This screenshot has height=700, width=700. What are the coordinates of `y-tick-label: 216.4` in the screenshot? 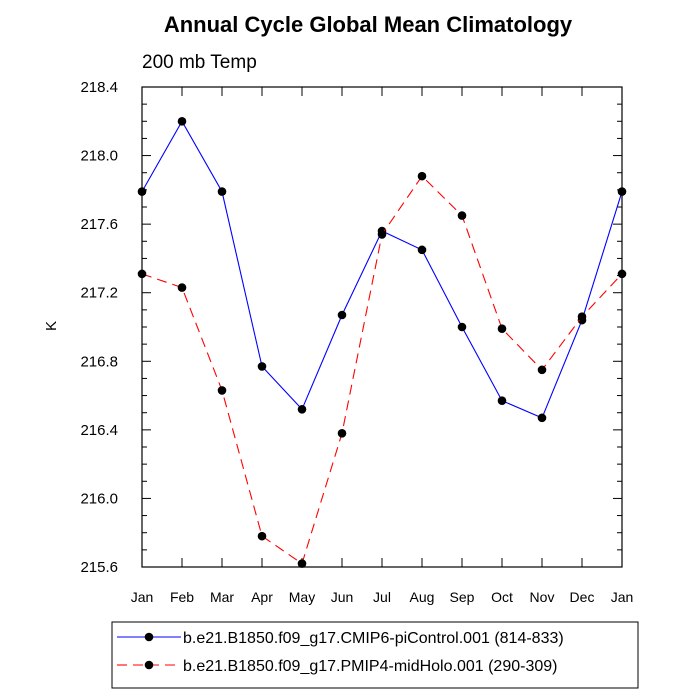 It's located at (99, 430).